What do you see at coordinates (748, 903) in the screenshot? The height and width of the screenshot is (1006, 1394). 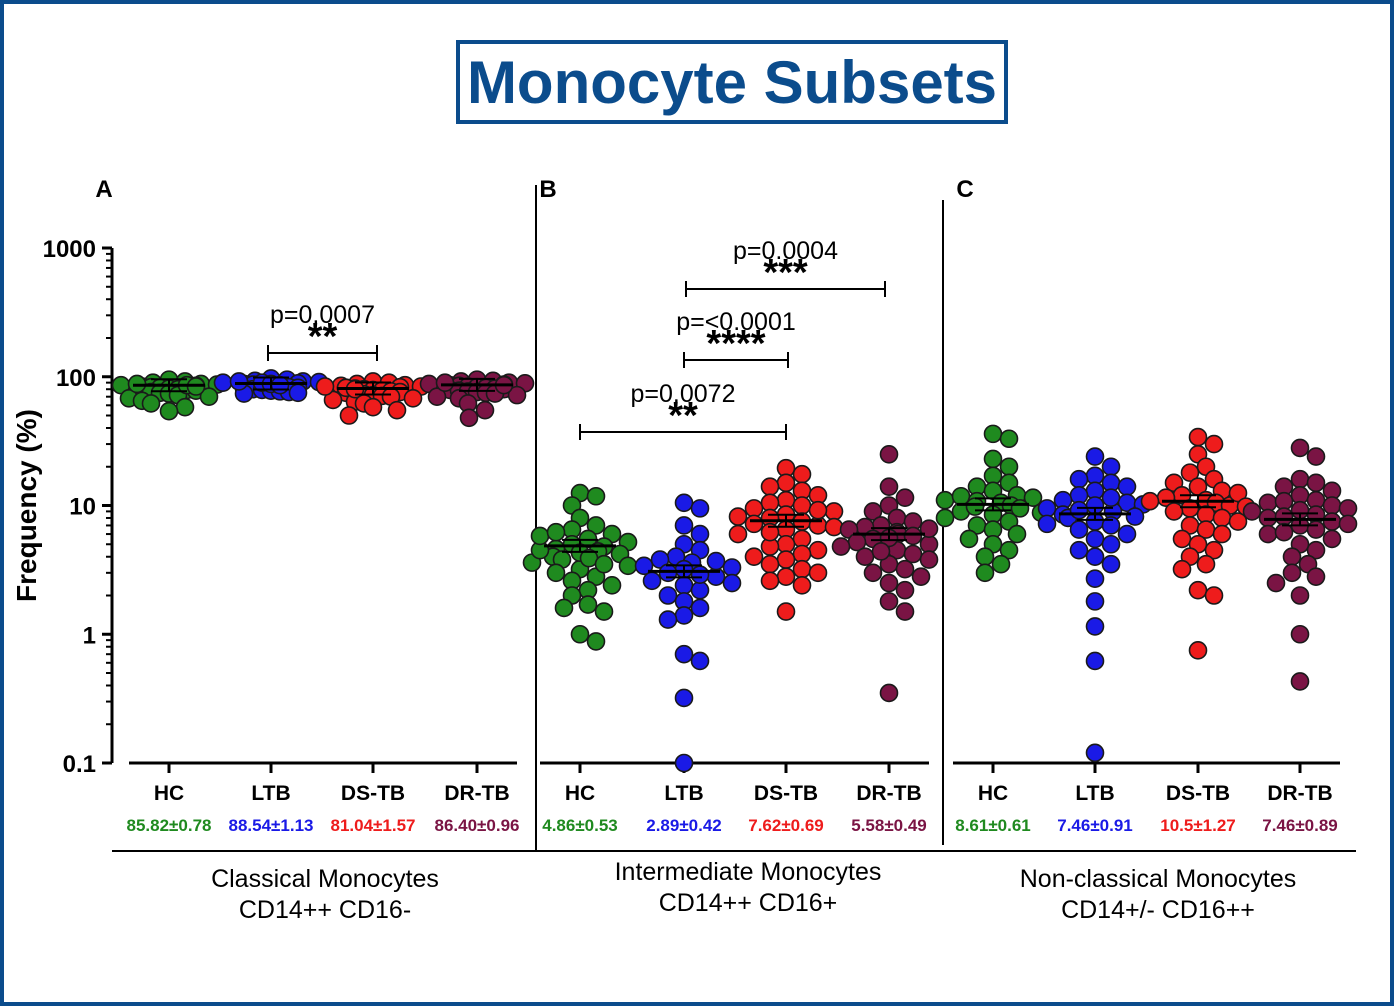 I see `panel-subtitle-line2: CD14++ CD16+` at bounding box center [748, 903].